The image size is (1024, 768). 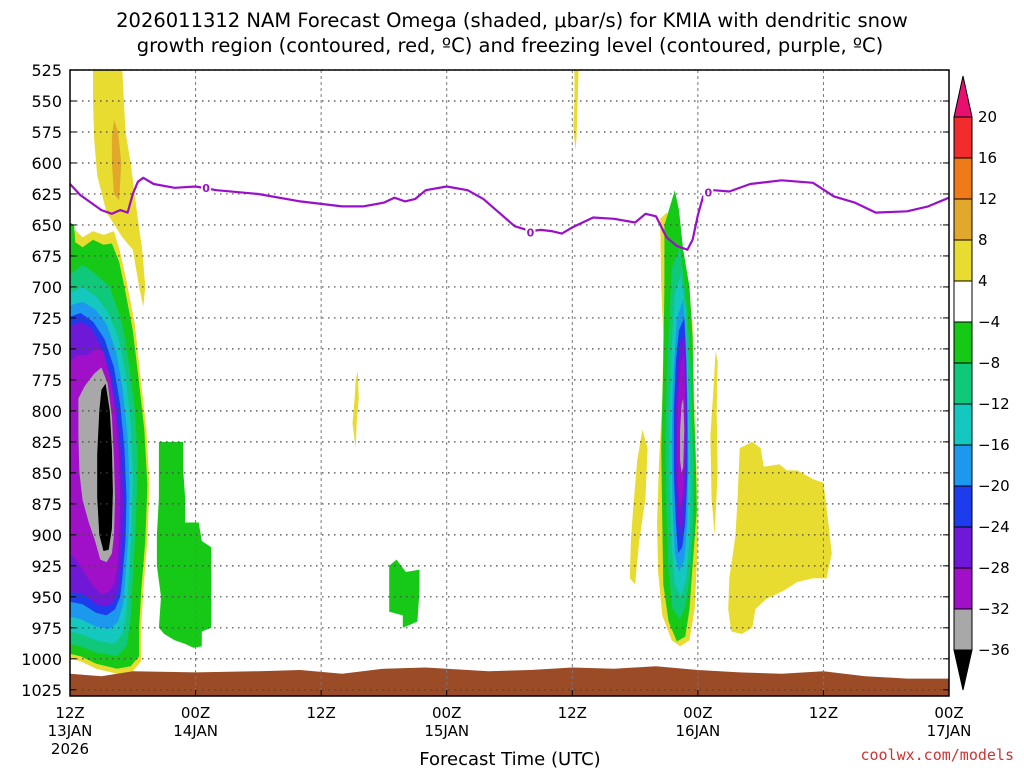 I want to click on colorbar-label-3: 8, so click(x=983, y=240).